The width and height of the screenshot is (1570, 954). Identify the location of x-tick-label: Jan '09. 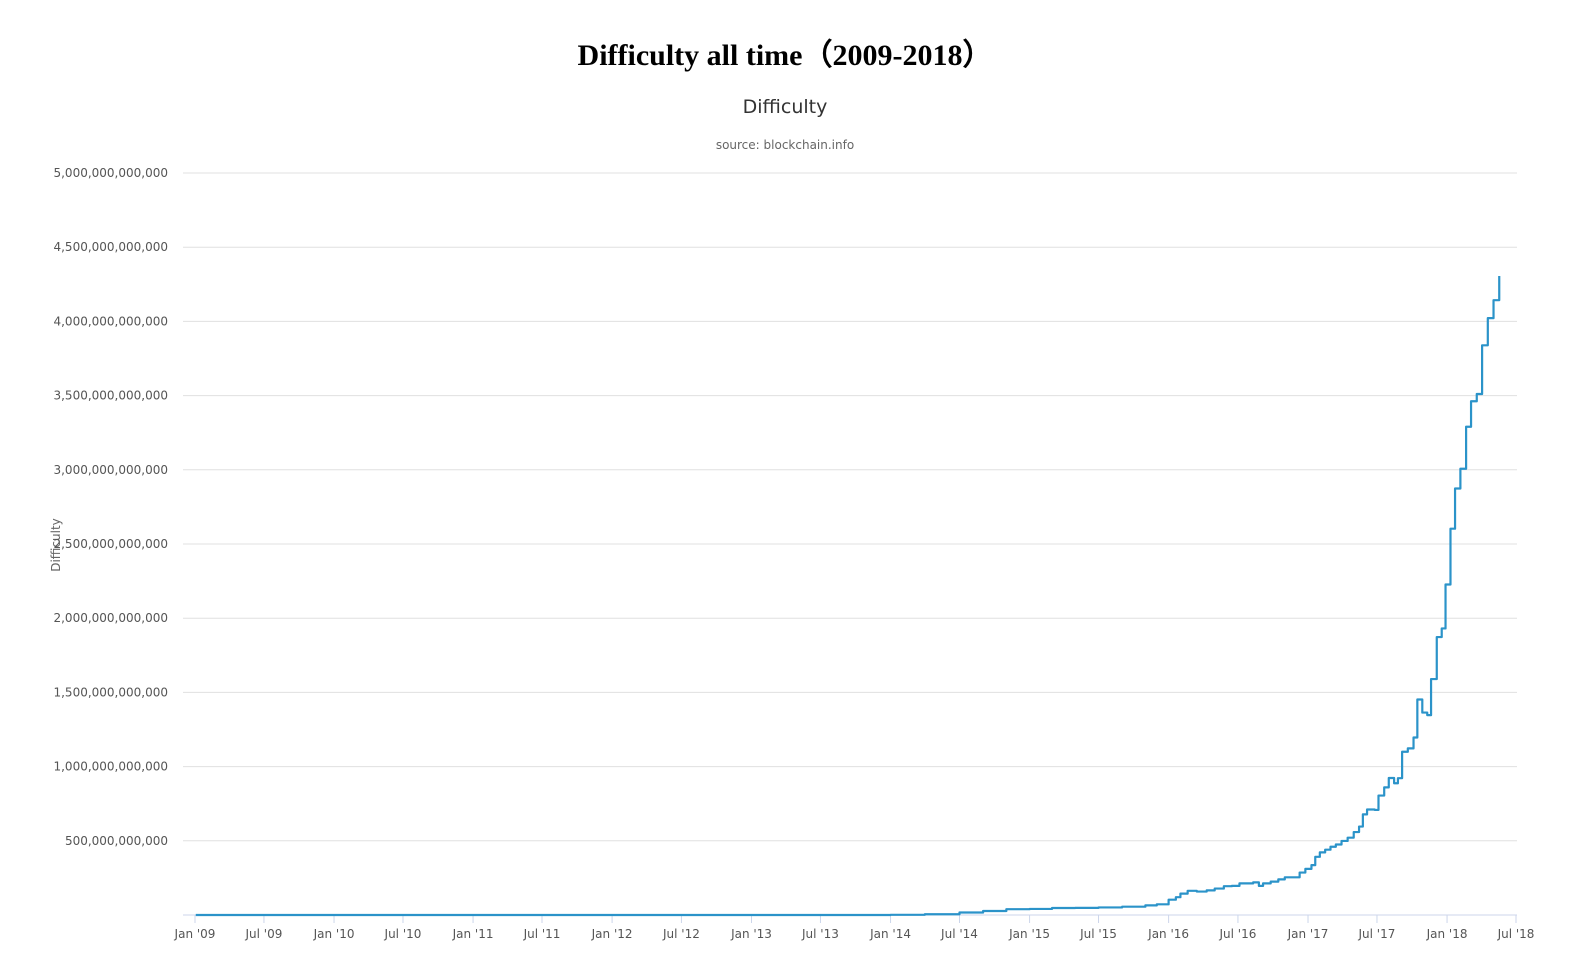
(195, 934).